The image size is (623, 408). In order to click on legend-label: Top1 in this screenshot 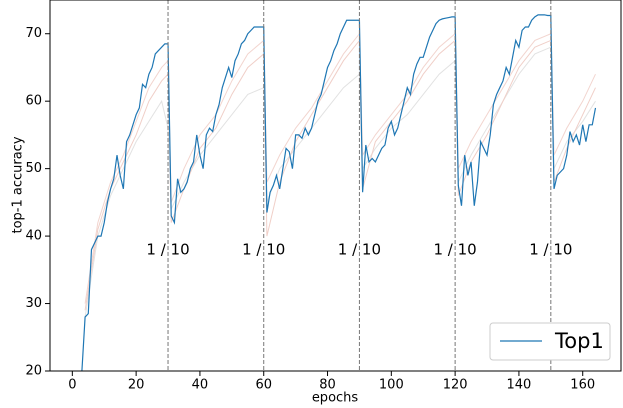, I will do `click(579, 341)`.